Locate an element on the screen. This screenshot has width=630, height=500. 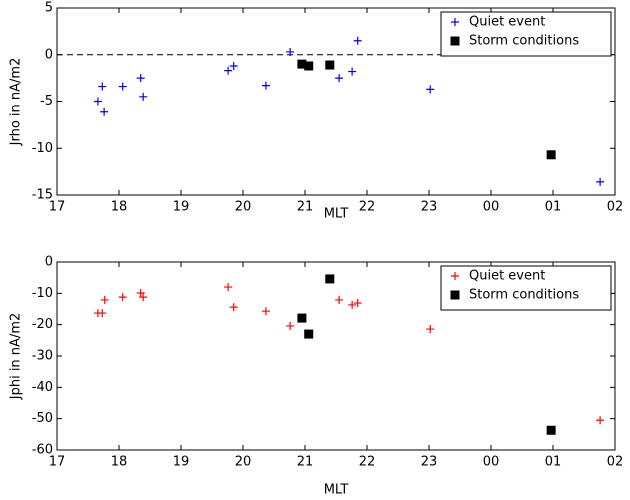
y-tick-label: -15 is located at coordinates (42, 195).